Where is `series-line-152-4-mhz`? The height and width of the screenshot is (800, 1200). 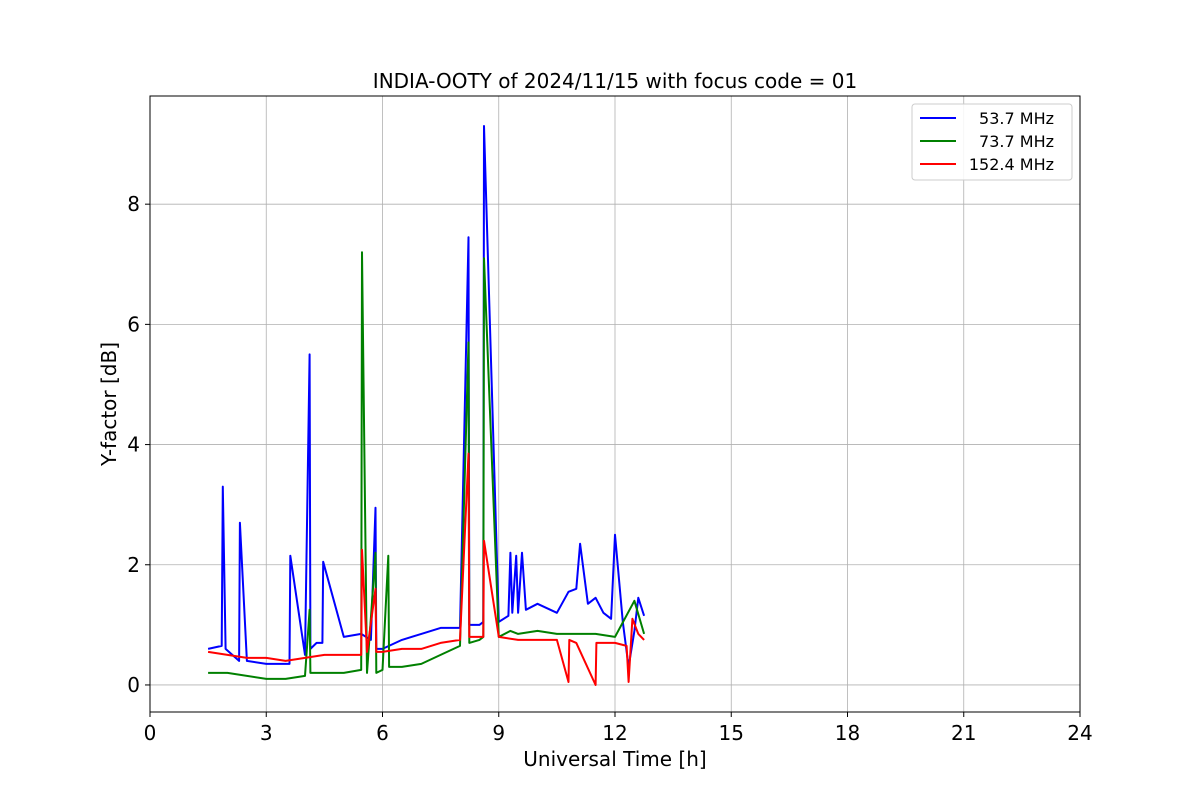 series-line-152-4-mhz is located at coordinates (426, 569).